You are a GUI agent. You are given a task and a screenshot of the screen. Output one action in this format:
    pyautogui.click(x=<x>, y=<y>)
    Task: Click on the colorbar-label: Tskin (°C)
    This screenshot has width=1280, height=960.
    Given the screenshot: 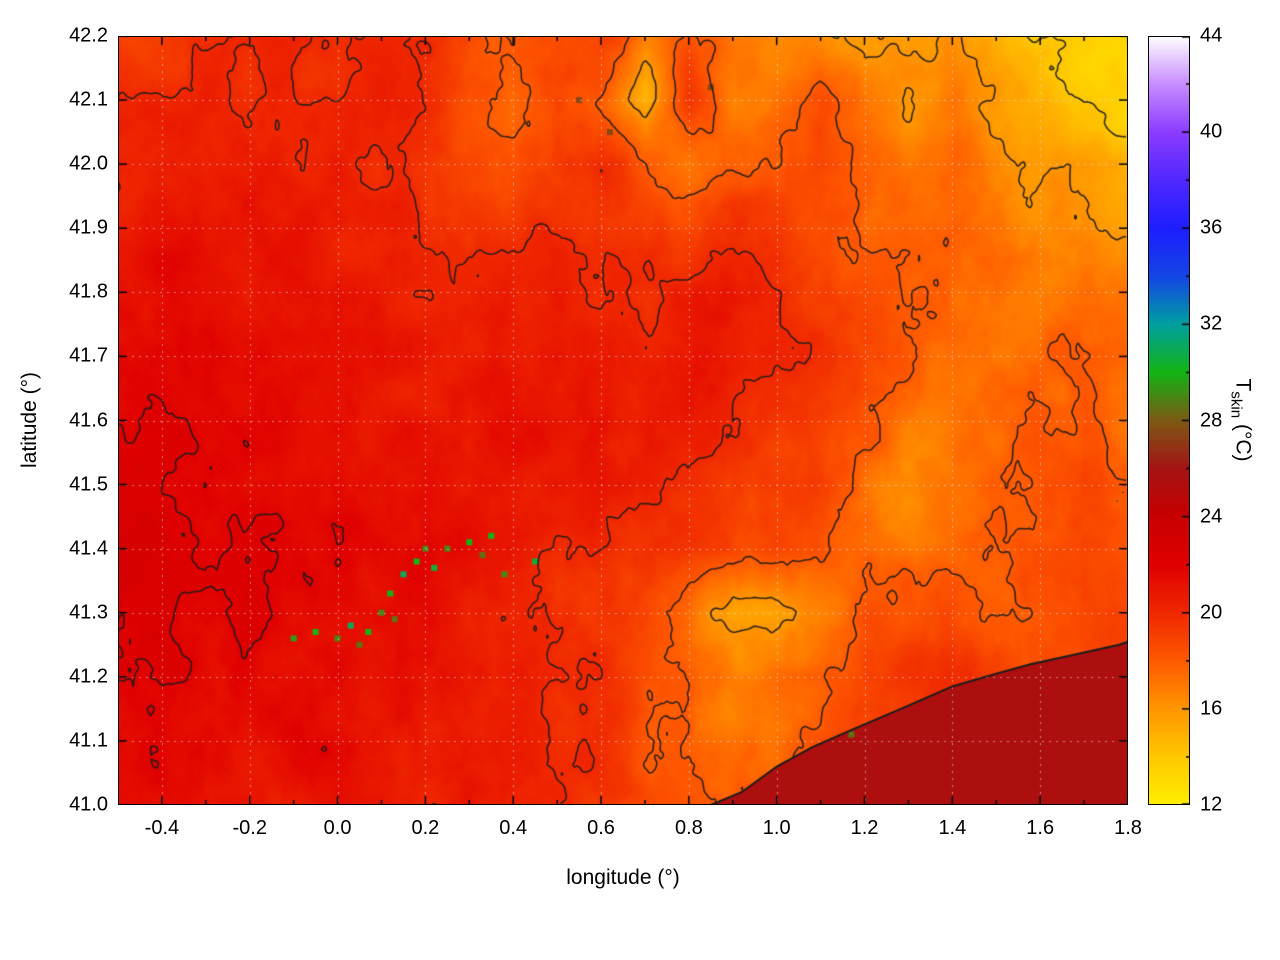 What is the action you would take?
    pyautogui.click(x=1240, y=419)
    